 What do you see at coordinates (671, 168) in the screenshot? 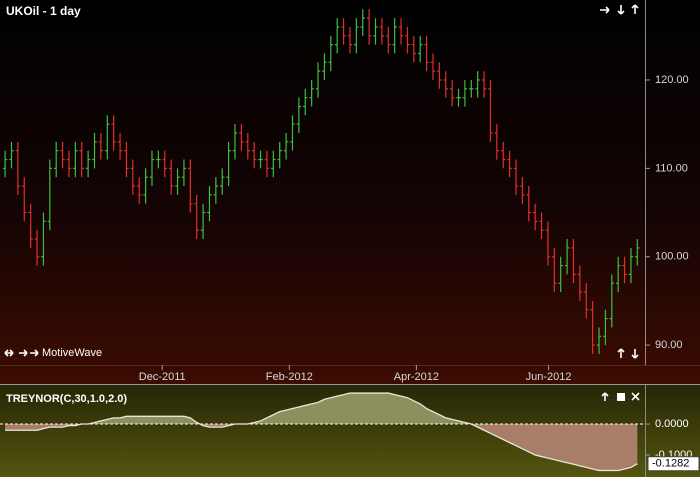
I see `y-tick-label: 110.00` at bounding box center [671, 168].